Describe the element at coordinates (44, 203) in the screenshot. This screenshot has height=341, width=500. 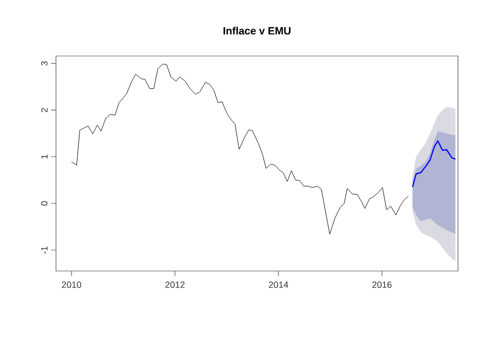
I see `y-tick-label: 0` at that location.